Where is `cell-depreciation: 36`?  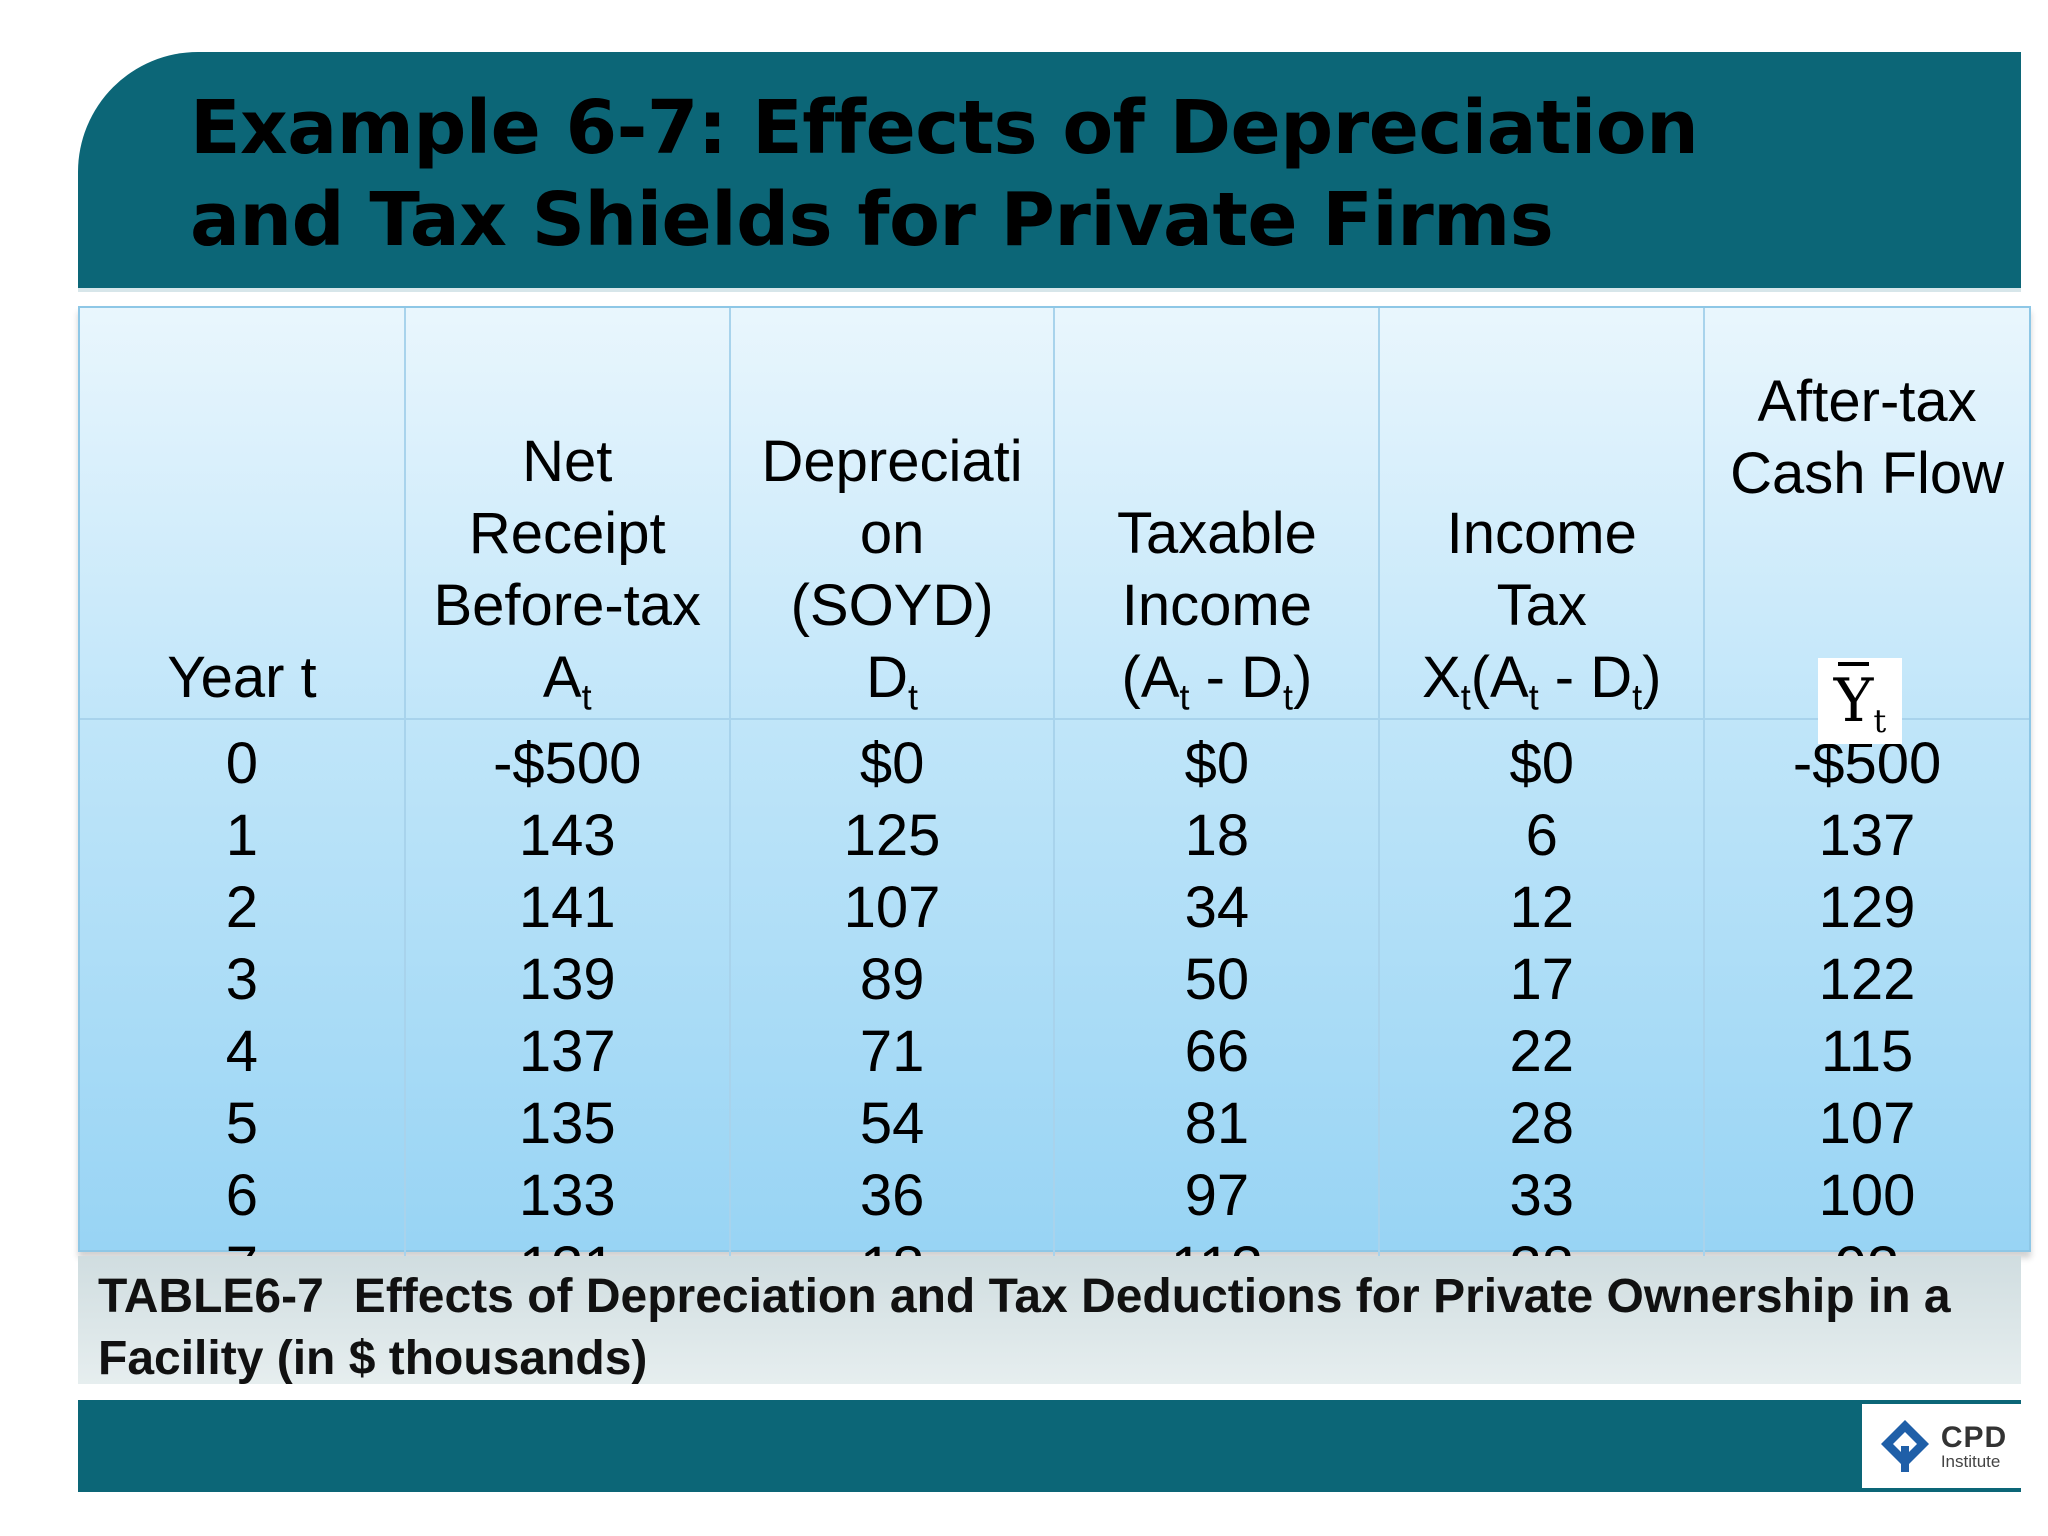
cell-depreciation: 36 is located at coordinates (891, 1196).